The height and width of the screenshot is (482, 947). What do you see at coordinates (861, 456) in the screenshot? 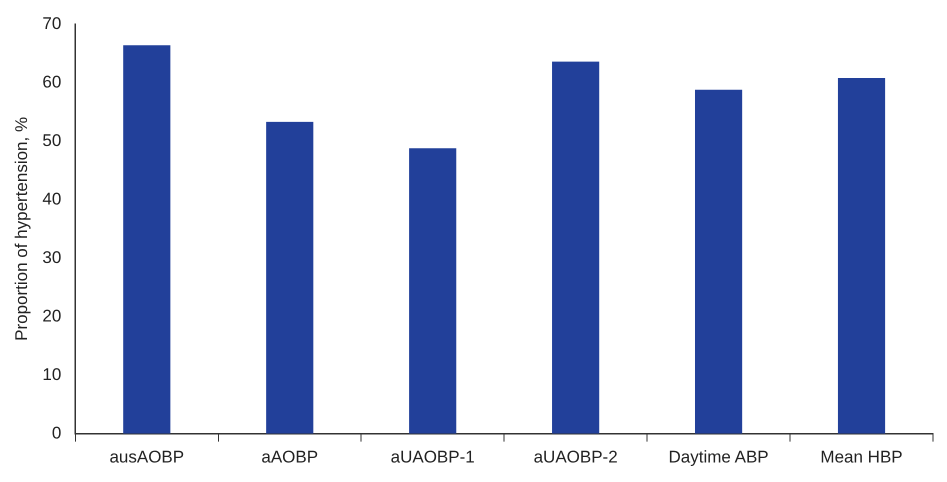
I see `x-tick-label: Mean HBP` at bounding box center [861, 456].